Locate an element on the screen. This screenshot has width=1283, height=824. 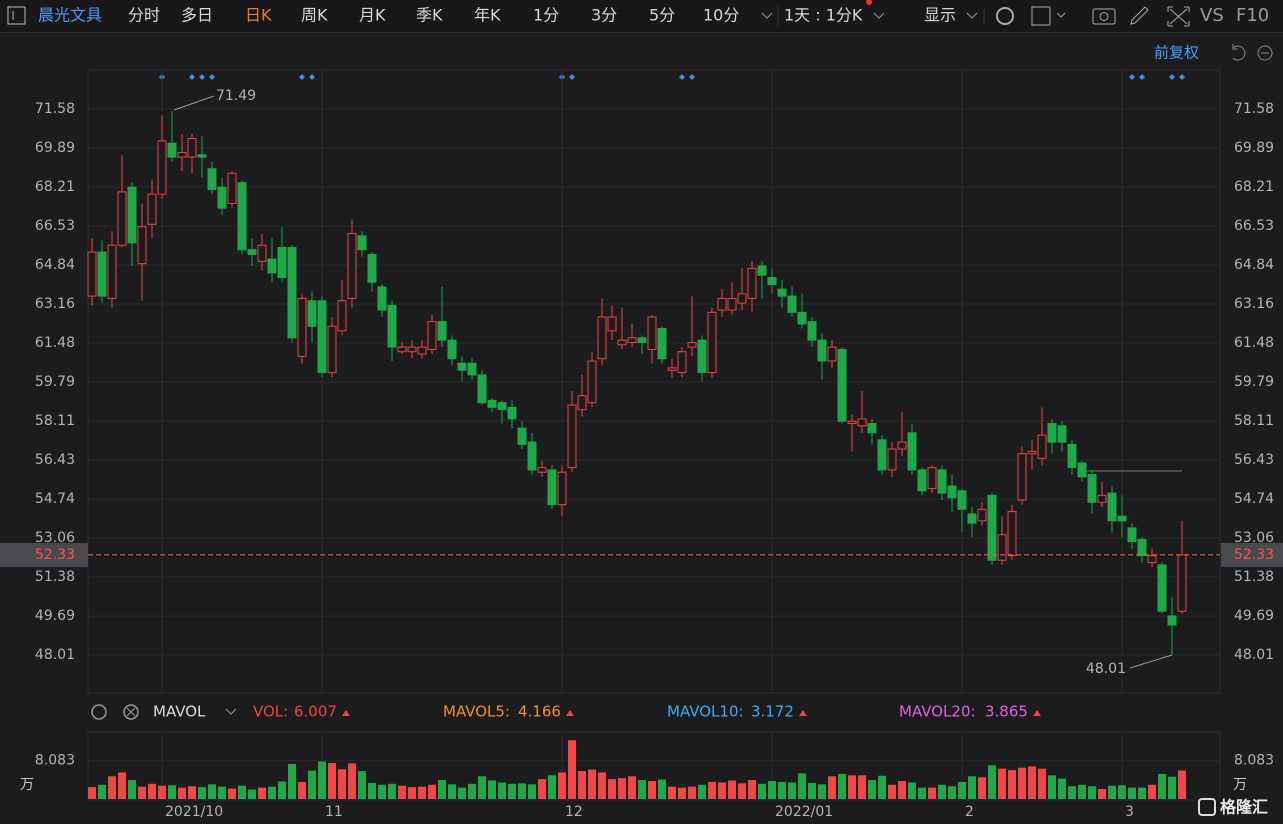
x-tick-label: 2 is located at coordinates (969, 812).